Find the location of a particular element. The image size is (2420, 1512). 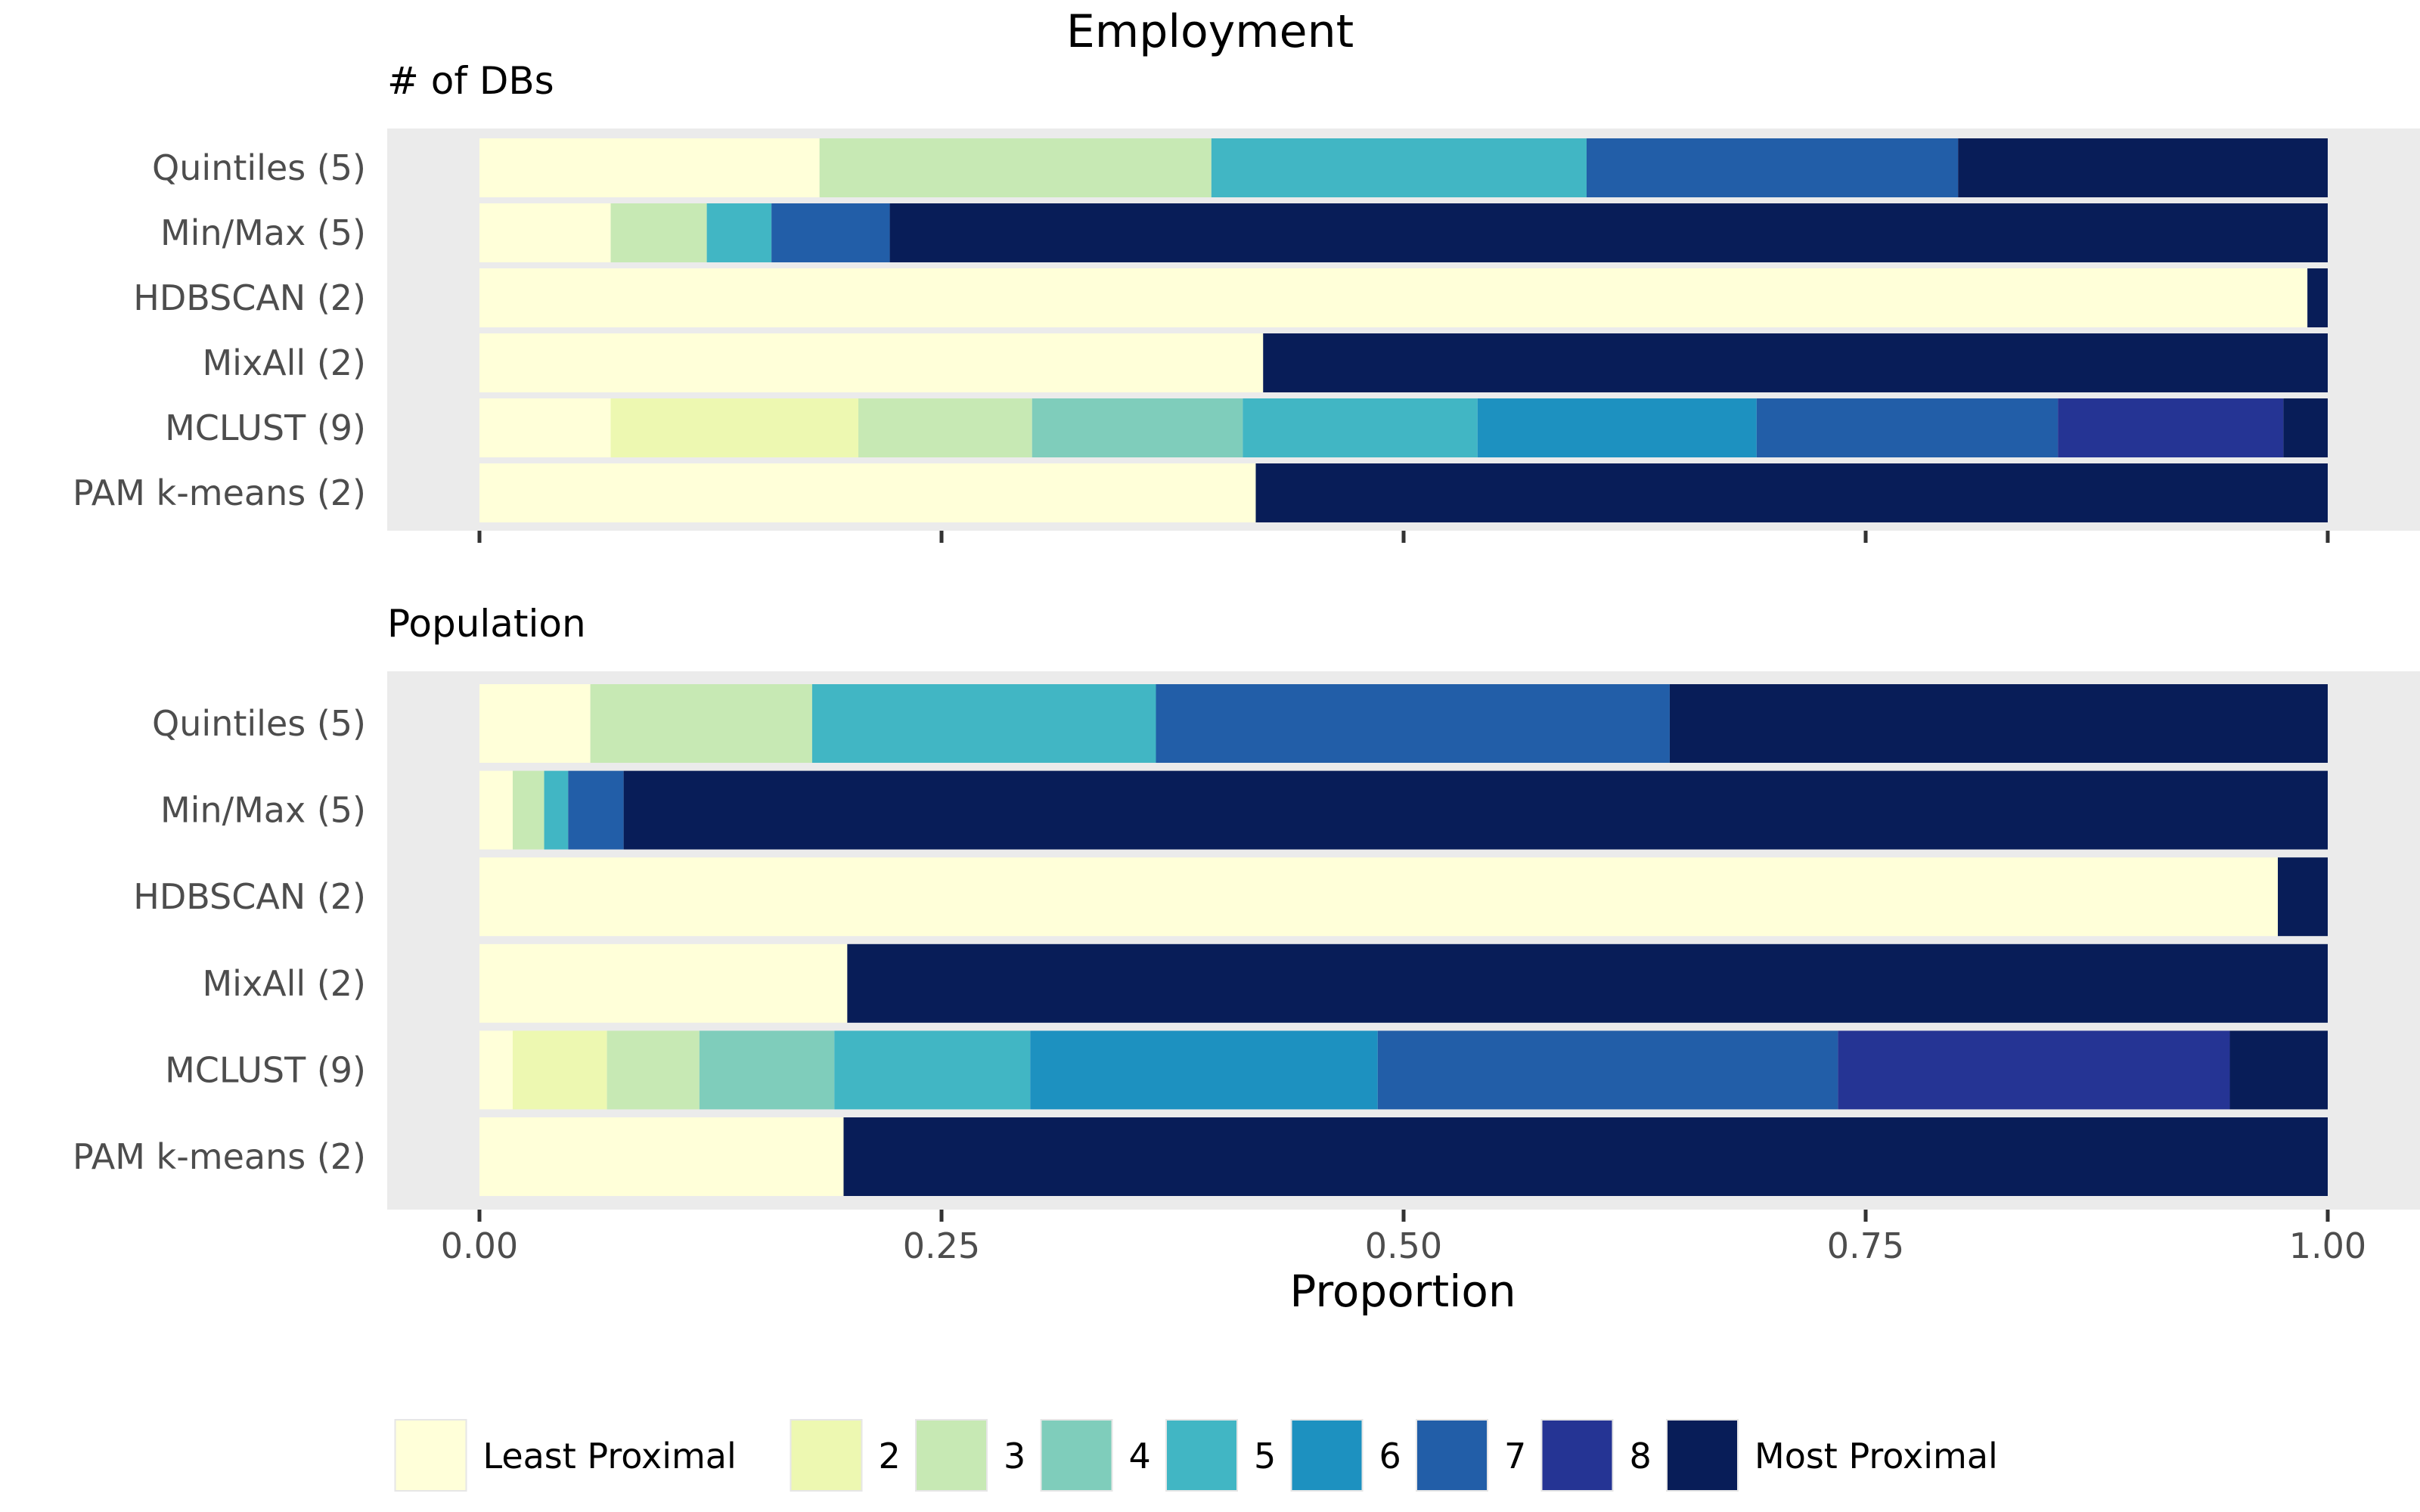

legend-item: 6 is located at coordinates (1345, 1455).